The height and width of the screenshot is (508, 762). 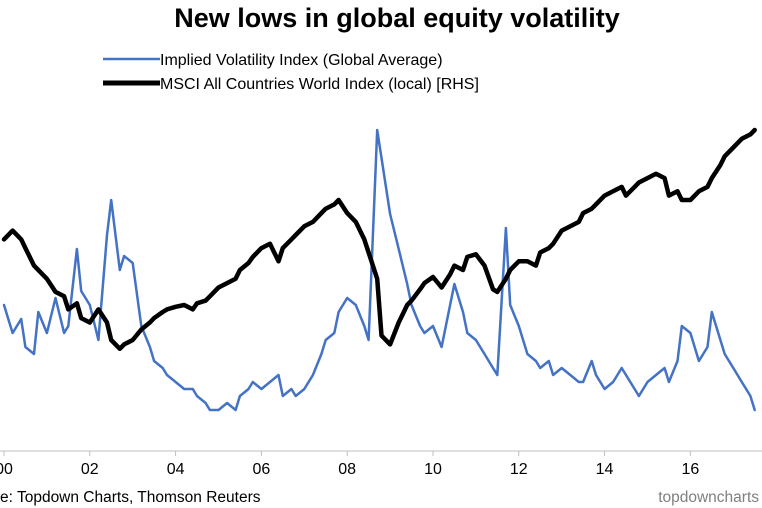 What do you see at coordinates (690, 469) in the screenshot?
I see `x-tick-label: 16` at bounding box center [690, 469].